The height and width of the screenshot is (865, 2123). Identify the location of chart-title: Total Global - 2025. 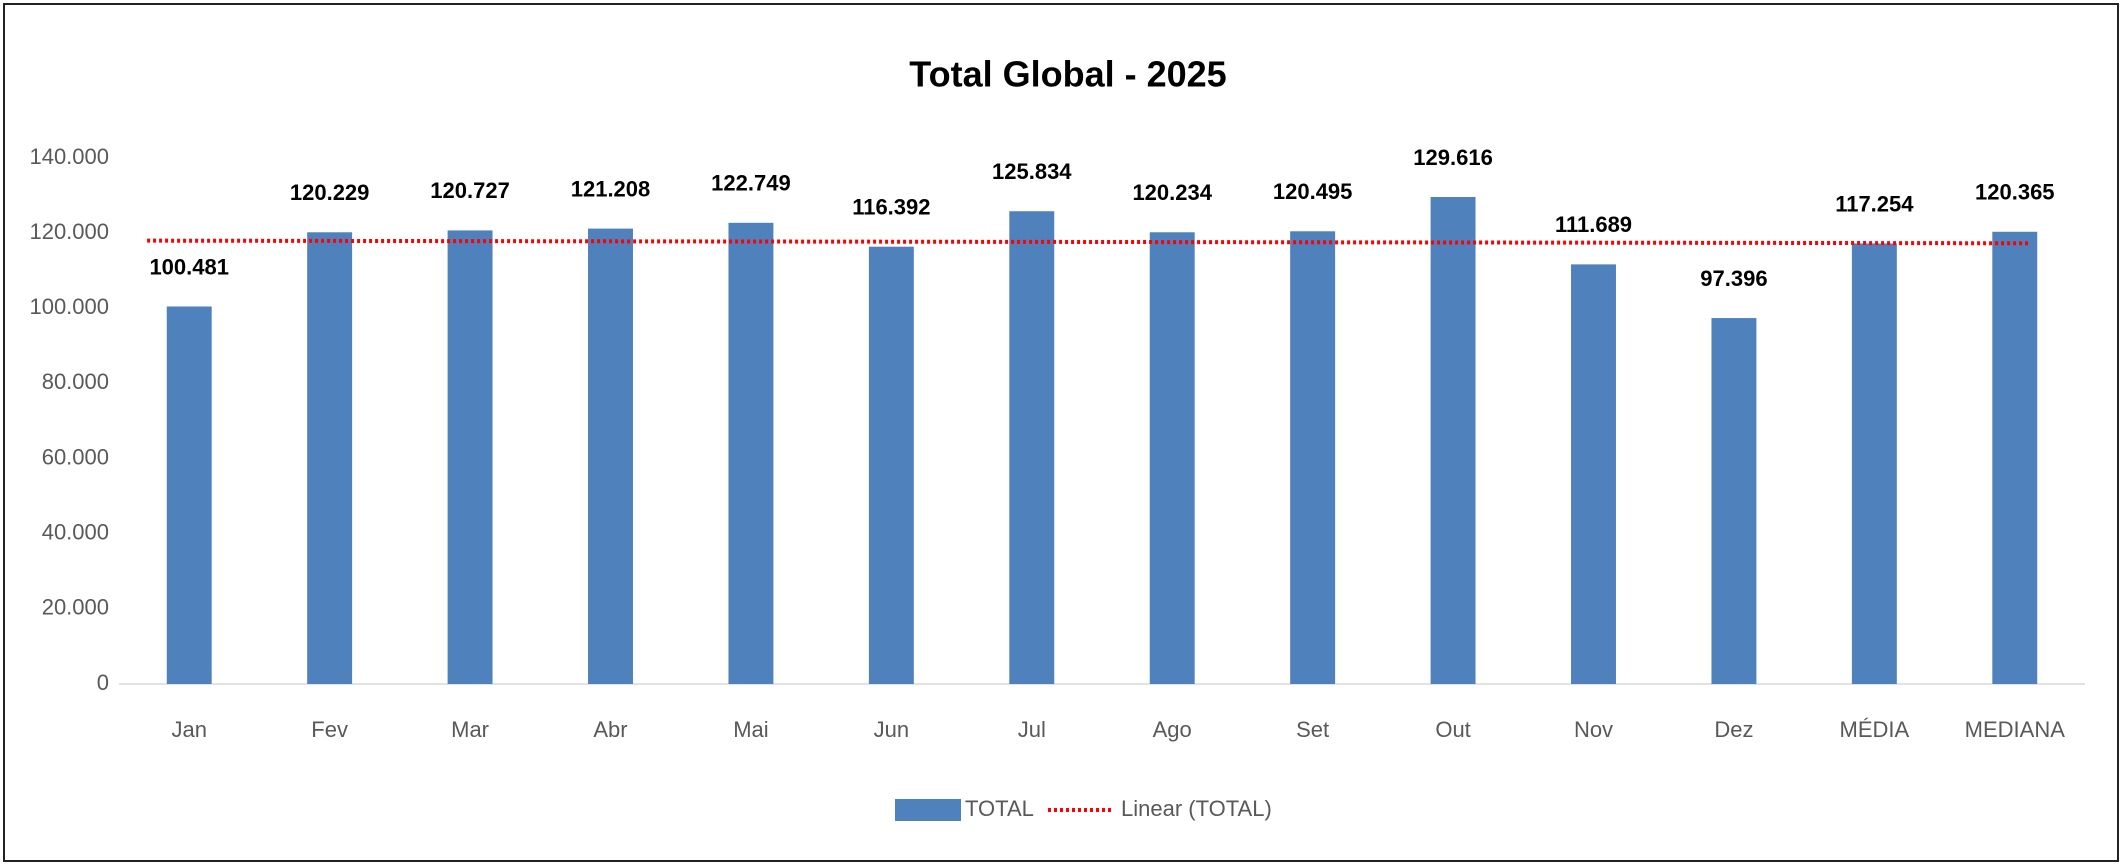
(1067, 74).